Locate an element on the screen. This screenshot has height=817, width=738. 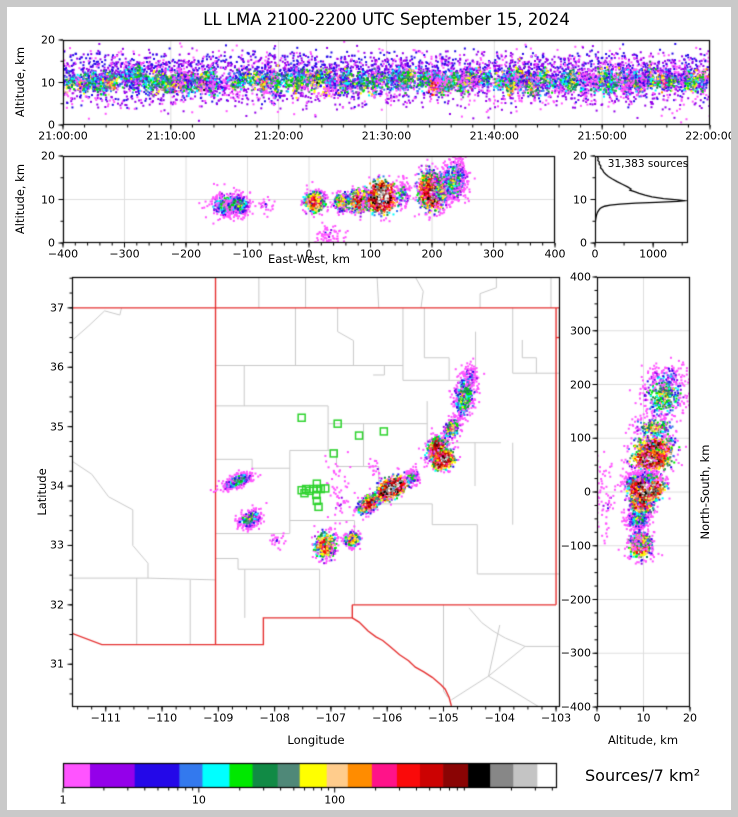
ns-tick-label: 400 is located at coordinates (580, 277).